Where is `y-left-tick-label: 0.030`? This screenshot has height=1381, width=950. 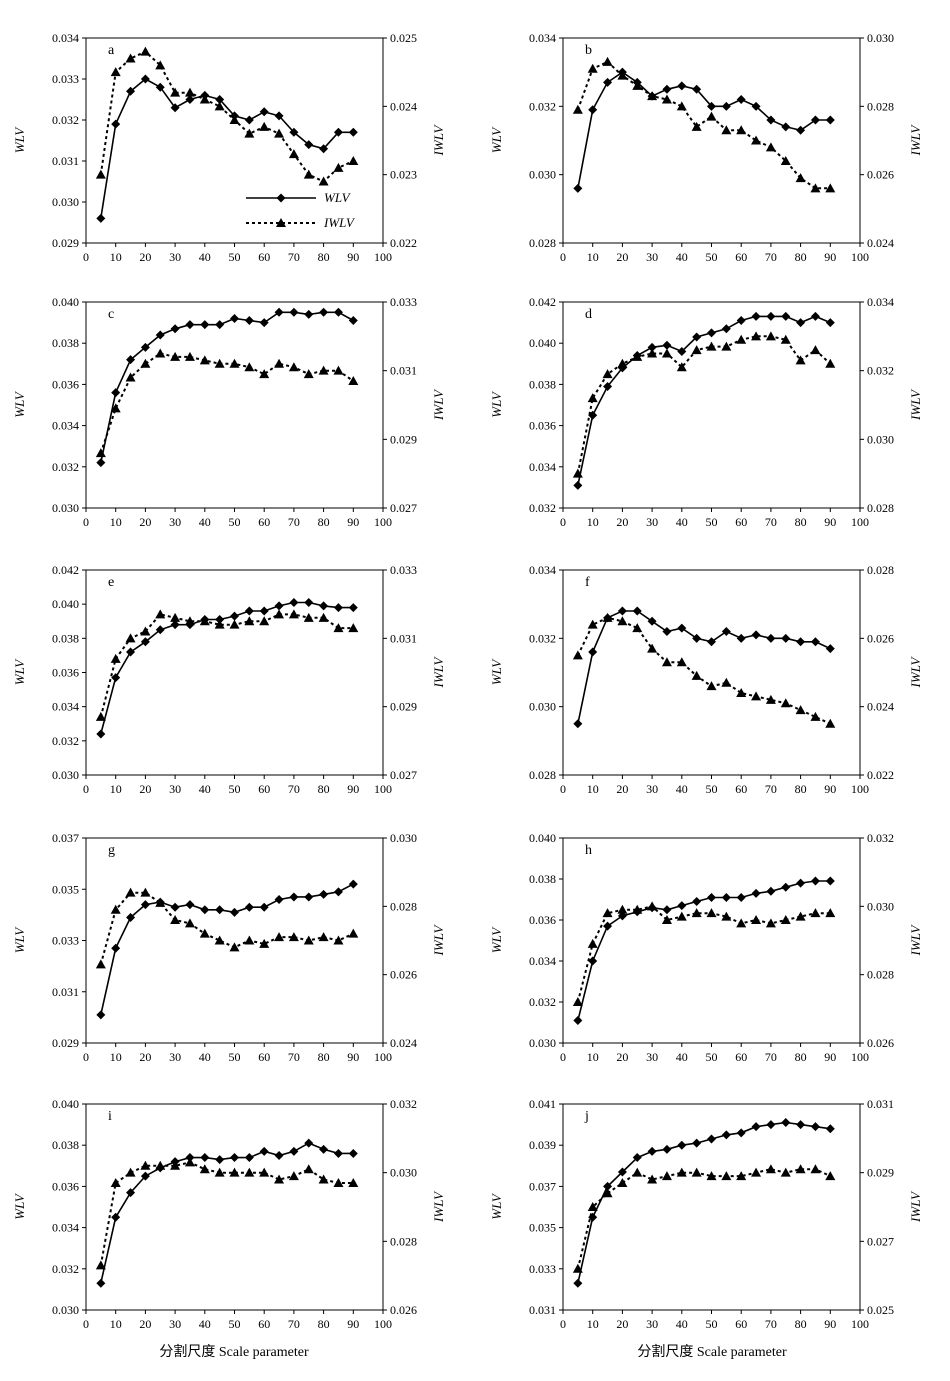 y-left-tick-label: 0.030 is located at coordinates (65, 1310).